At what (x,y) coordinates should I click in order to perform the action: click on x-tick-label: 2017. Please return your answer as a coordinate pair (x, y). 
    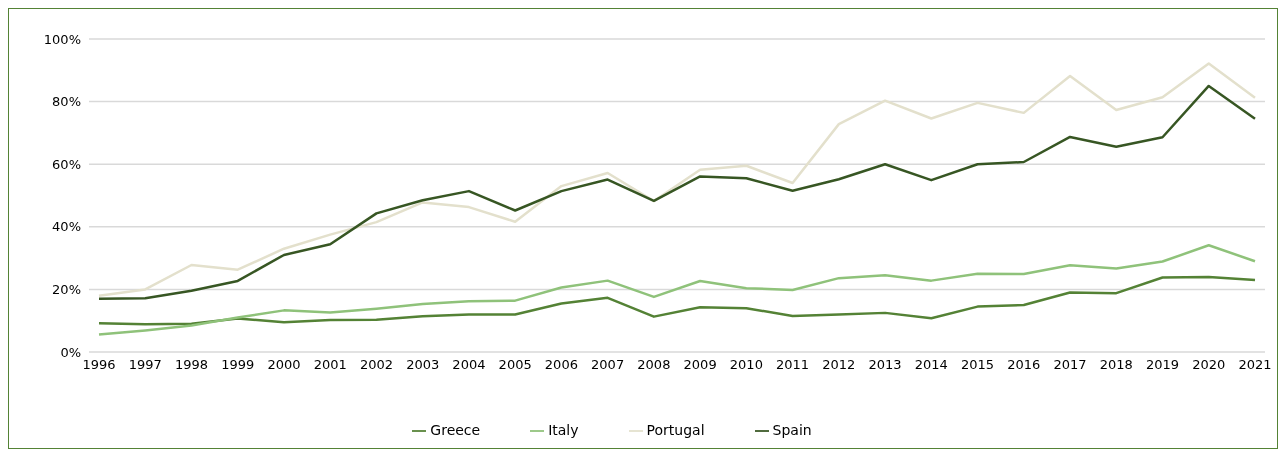
    Looking at the image, I should click on (1070, 365).